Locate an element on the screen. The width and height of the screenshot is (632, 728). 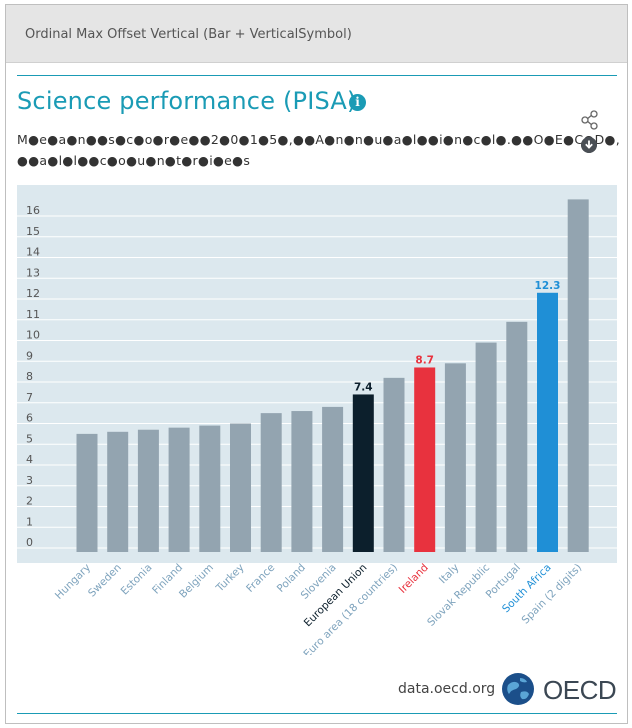
x-tick-label: Sweden is located at coordinates (105, 581).